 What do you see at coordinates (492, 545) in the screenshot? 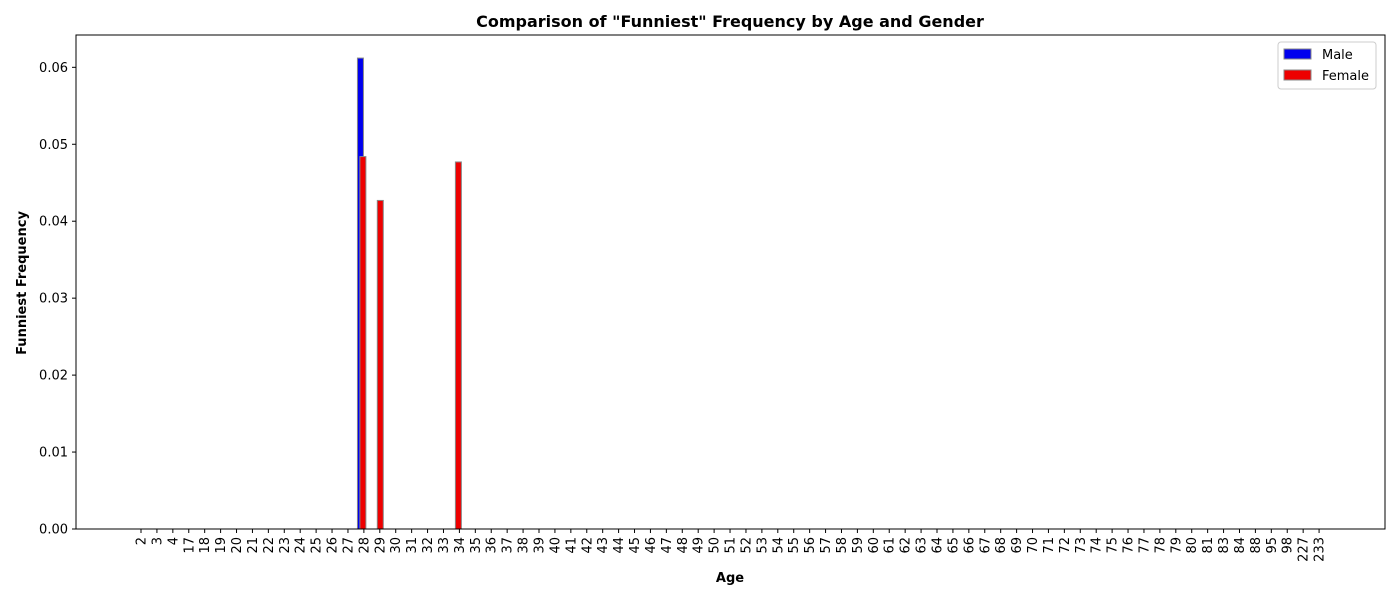
I see `x-tick-label: 36` at bounding box center [492, 545].